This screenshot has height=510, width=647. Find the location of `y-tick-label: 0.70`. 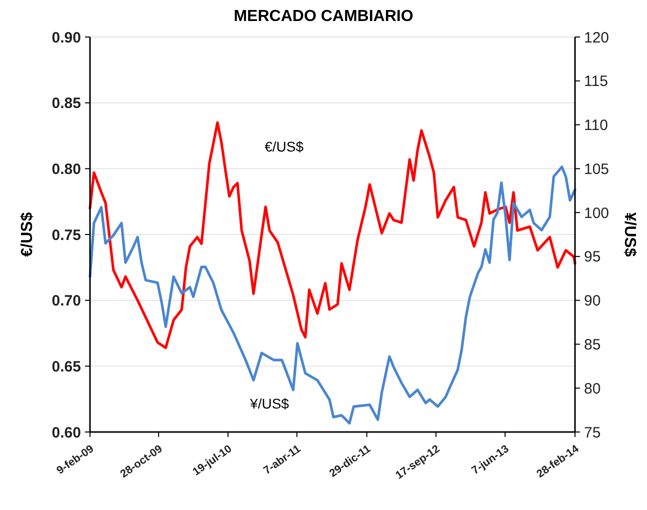

y-tick-label: 0.70 is located at coordinates (66, 301).